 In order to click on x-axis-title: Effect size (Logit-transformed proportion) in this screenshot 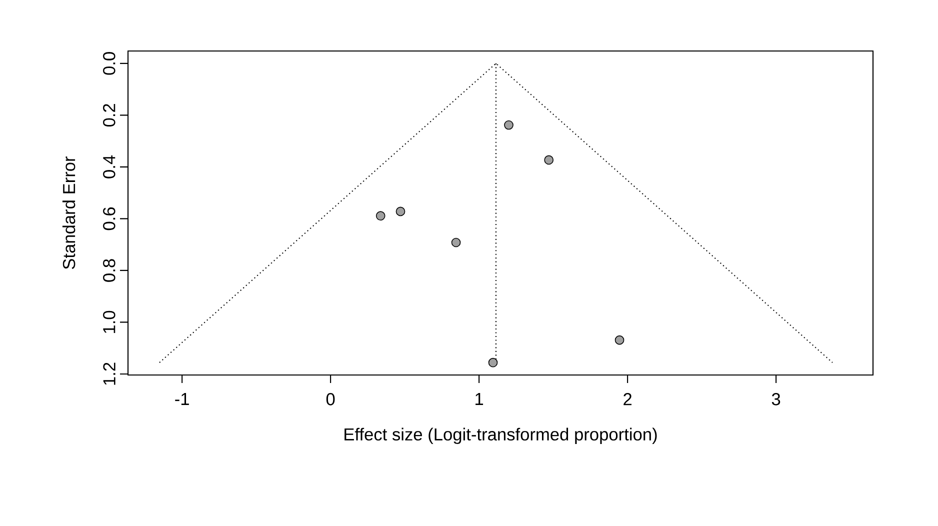, I will do `click(500, 436)`.